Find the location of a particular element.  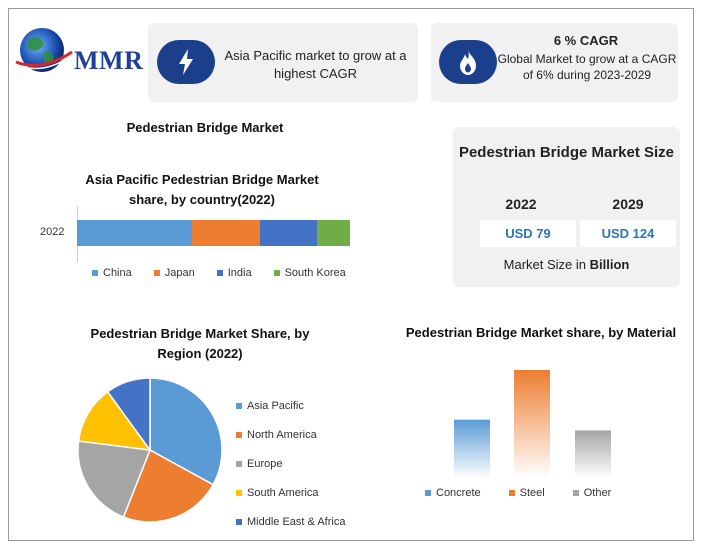

cagr-title: 6 % CAGR is located at coordinates (586, 40).